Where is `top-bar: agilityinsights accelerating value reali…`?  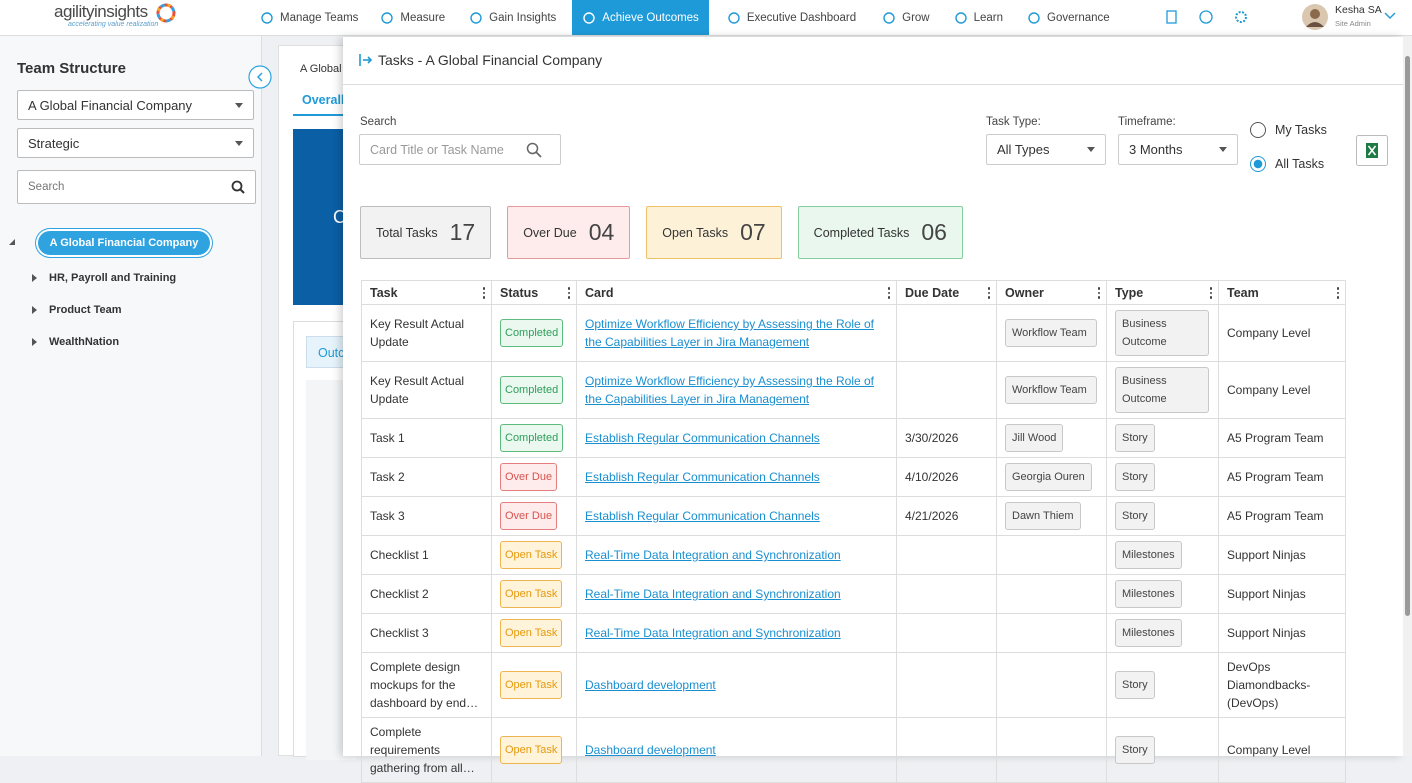
top-bar: agilityinsights accelerating value reali… is located at coordinates (706, 18).